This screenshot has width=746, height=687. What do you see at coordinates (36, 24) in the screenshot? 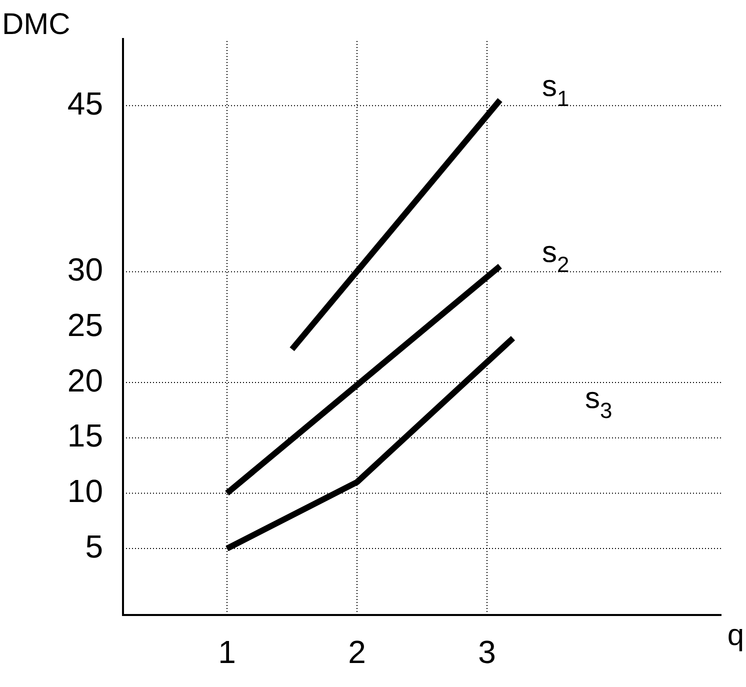
I see `y-axis-title: DMC` at bounding box center [36, 24].